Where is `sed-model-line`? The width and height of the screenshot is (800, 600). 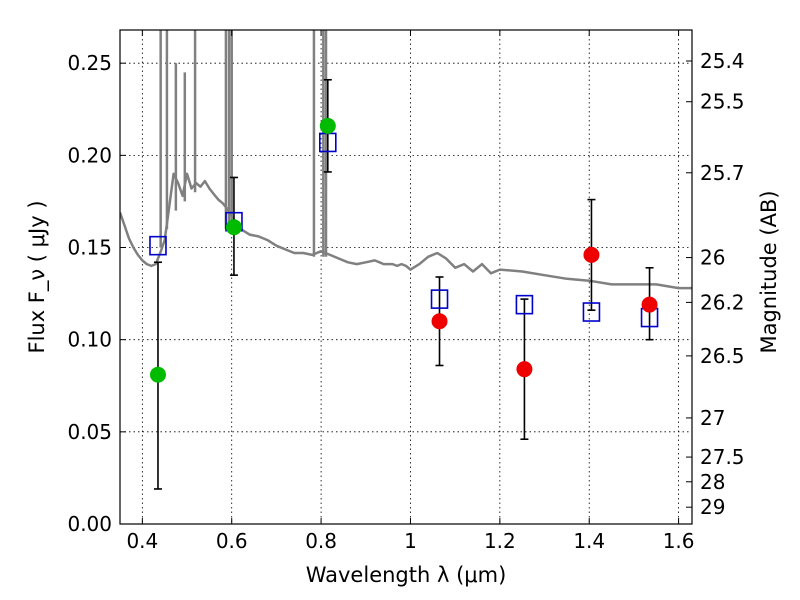 sed-model-line is located at coordinates (406, 231).